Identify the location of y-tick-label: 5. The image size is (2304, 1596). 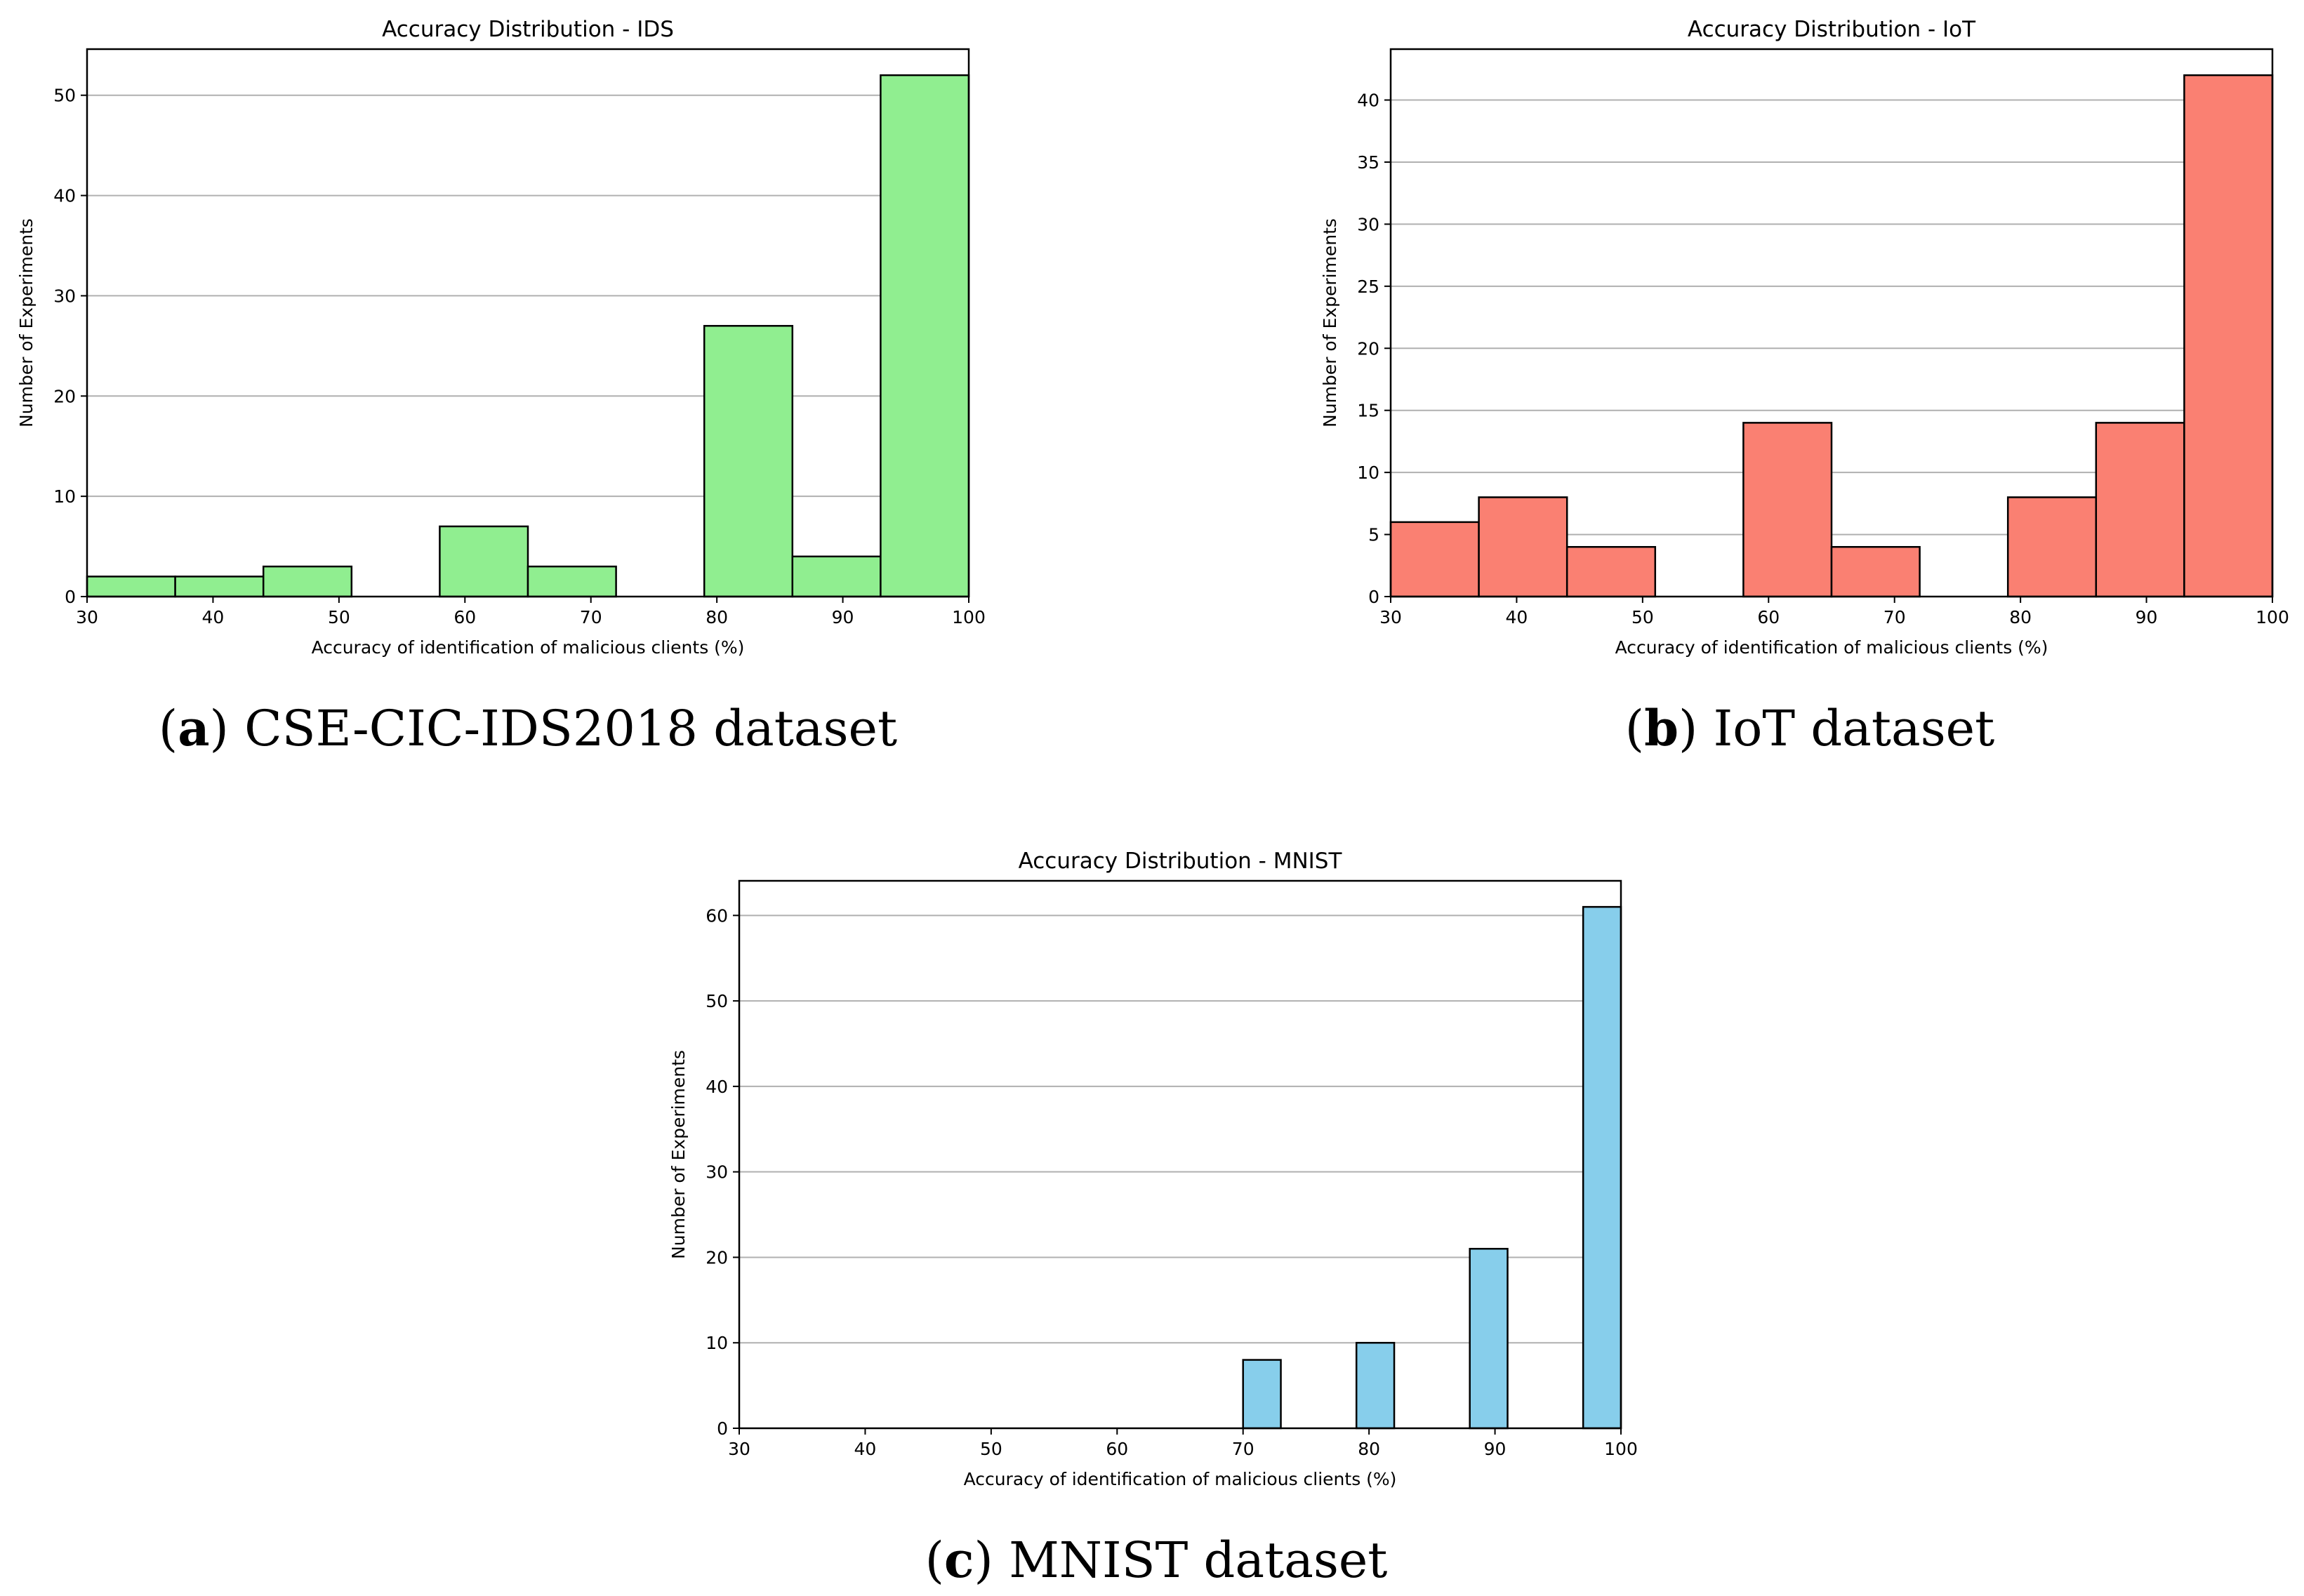
(1373, 535).